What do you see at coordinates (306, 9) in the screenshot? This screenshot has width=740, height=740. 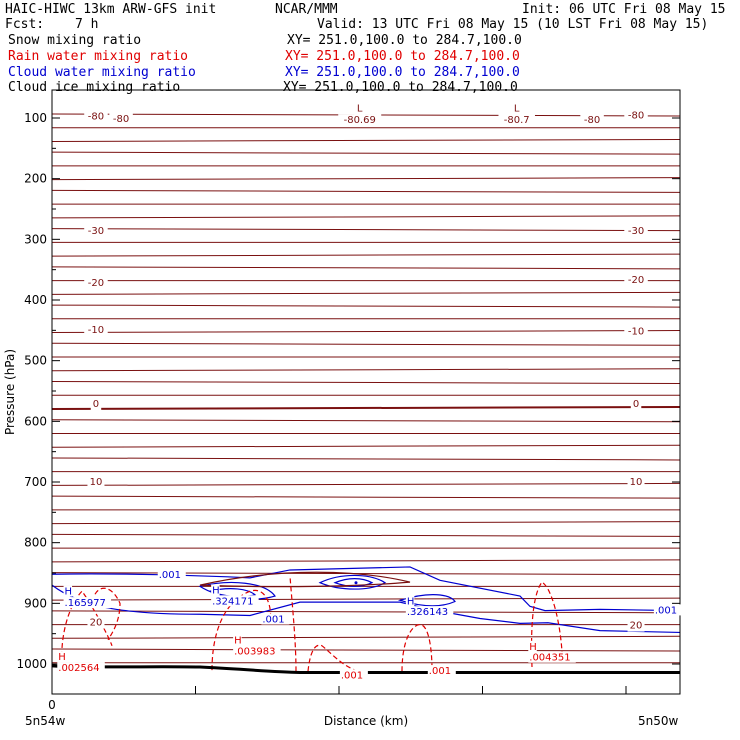 I see `org-label: NCAR/MMM` at bounding box center [306, 9].